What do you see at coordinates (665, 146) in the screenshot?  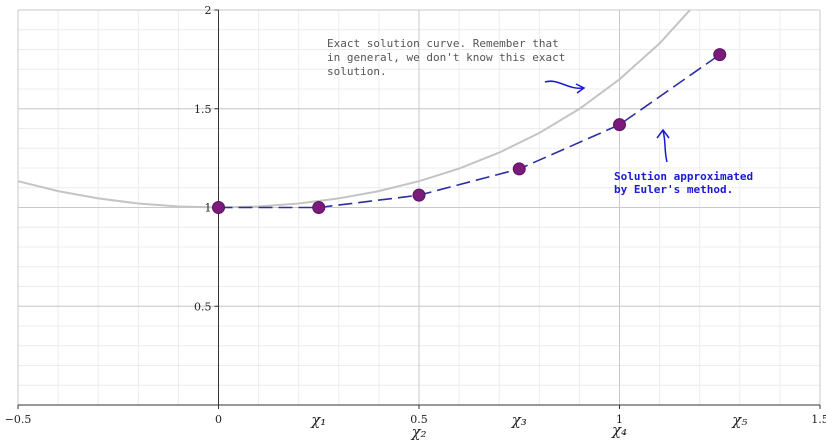 I see `arrow-to-euler-curve` at bounding box center [665, 146].